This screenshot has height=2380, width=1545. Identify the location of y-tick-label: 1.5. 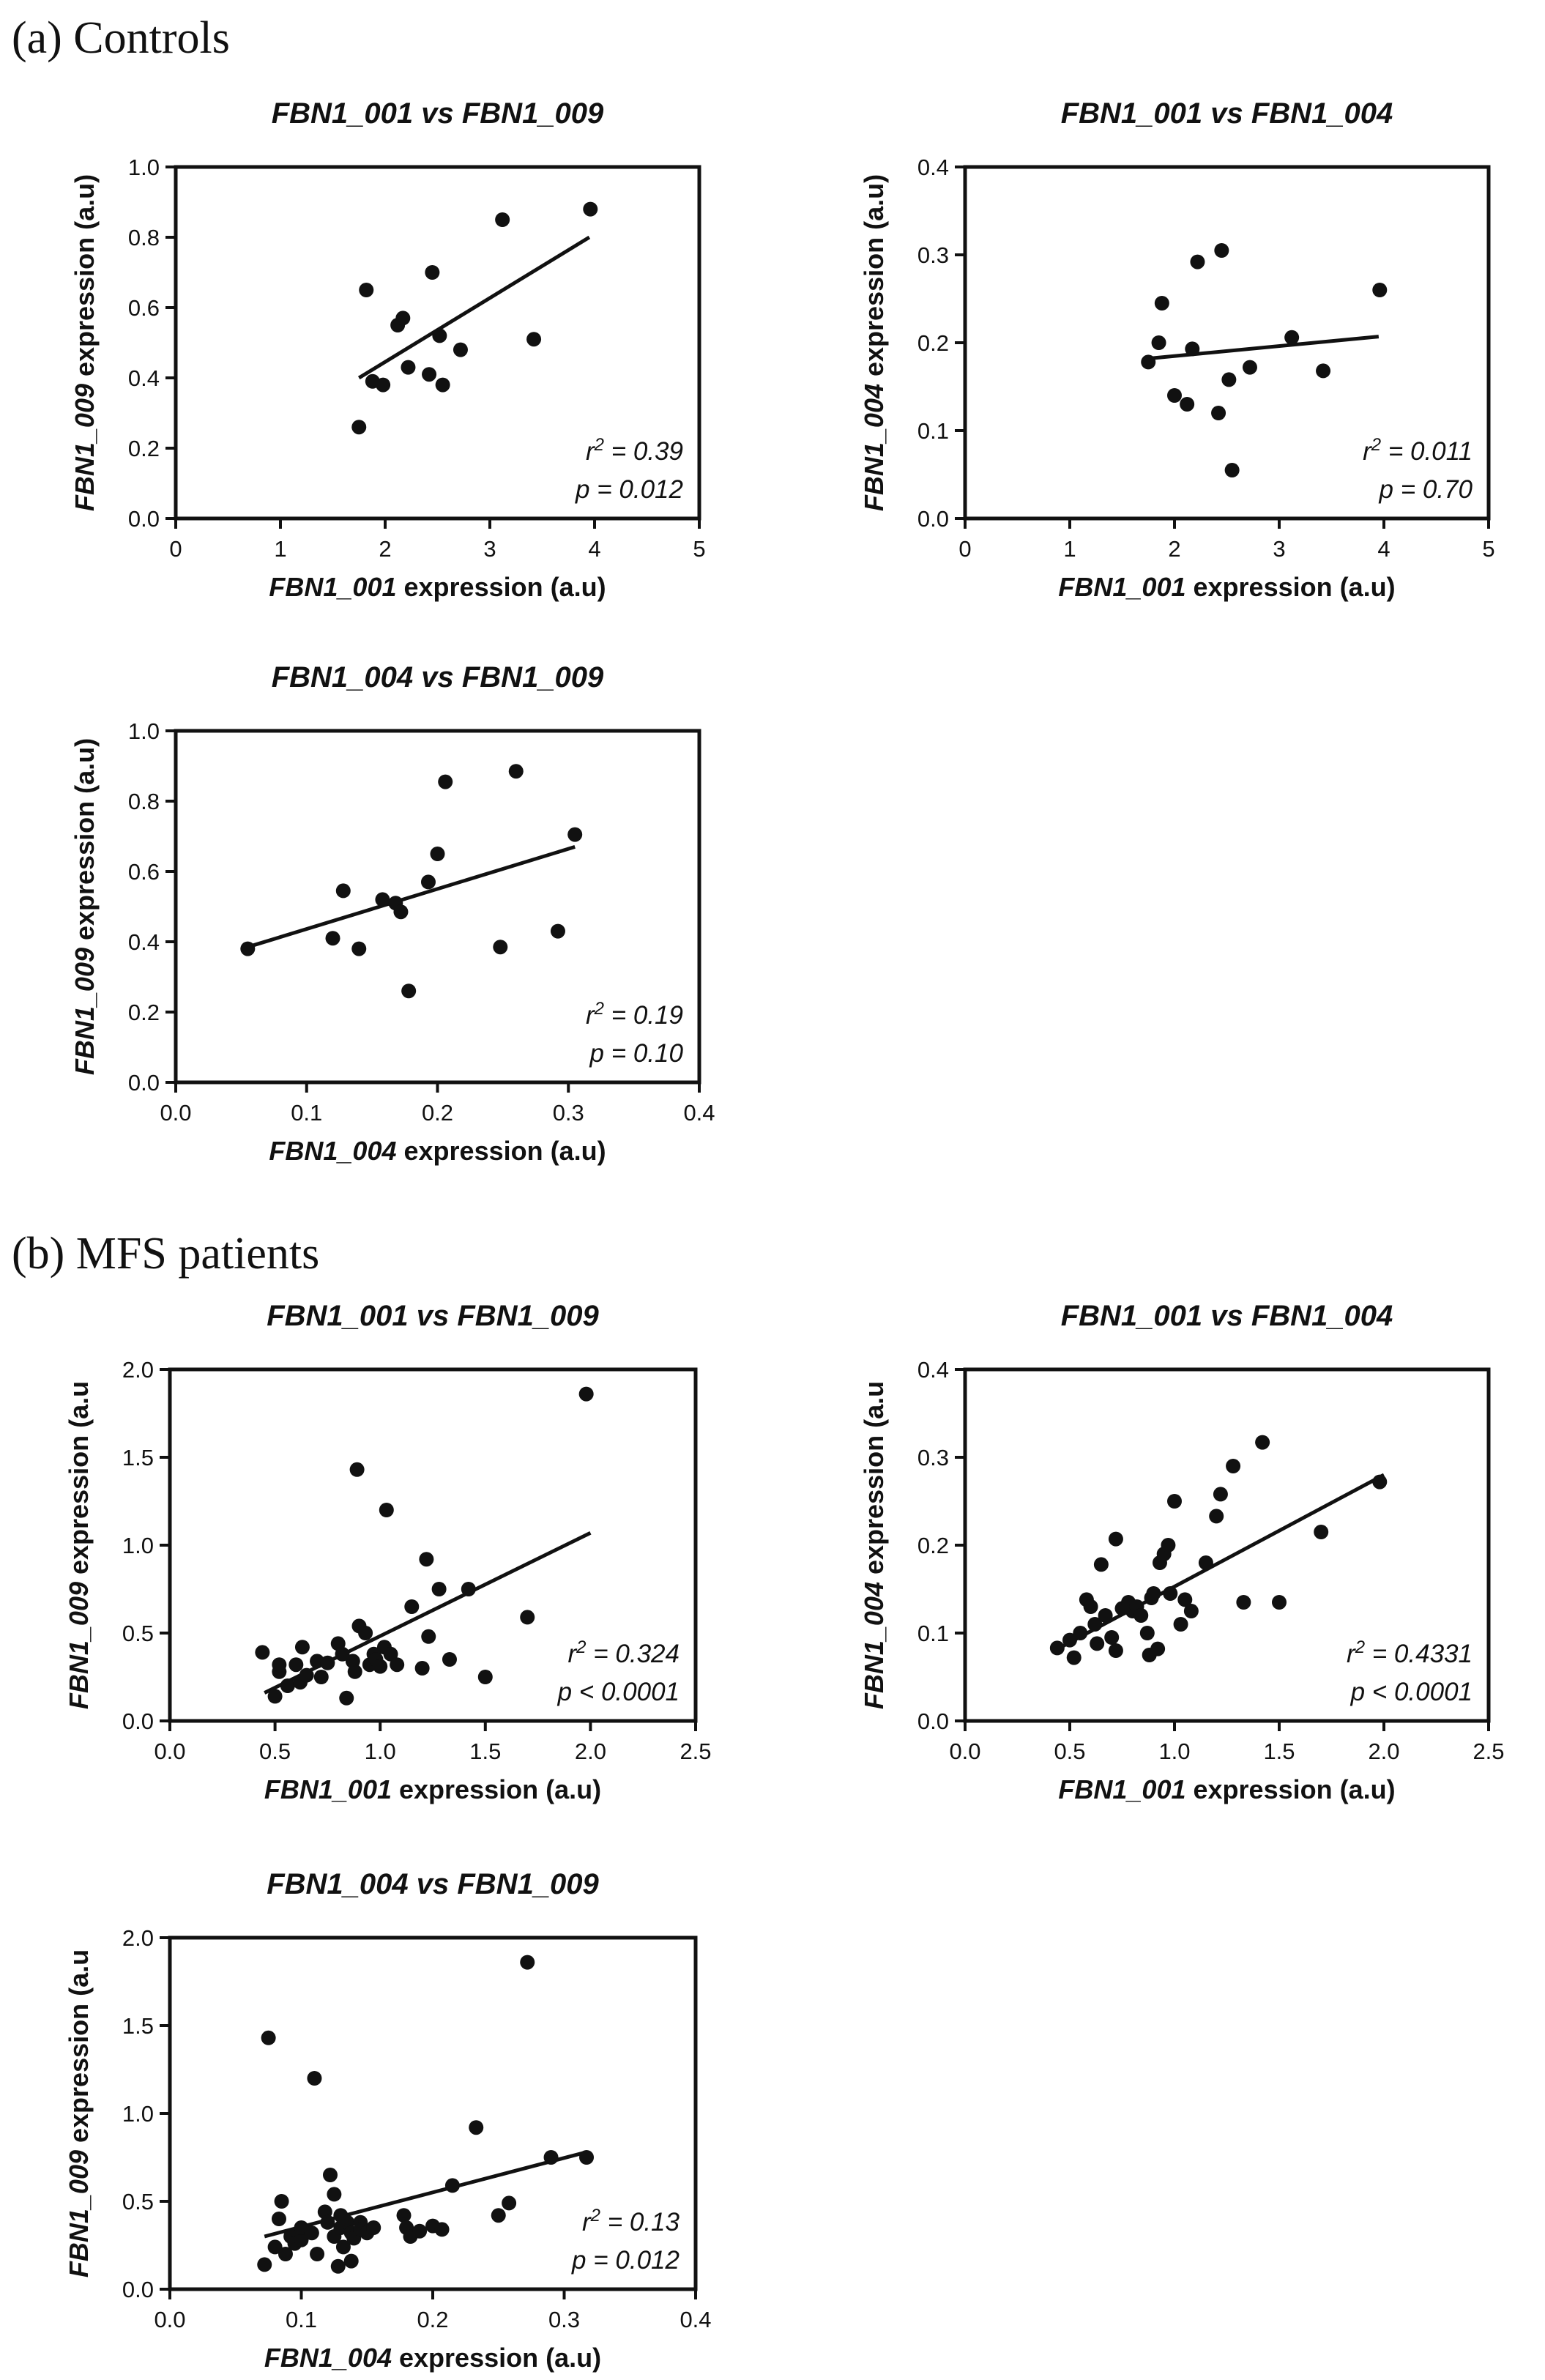
(138, 1457).